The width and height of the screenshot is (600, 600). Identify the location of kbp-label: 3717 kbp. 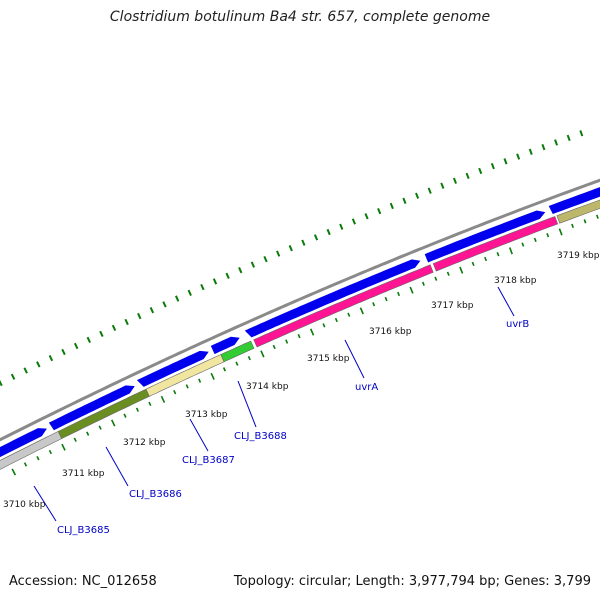
(452, 306).